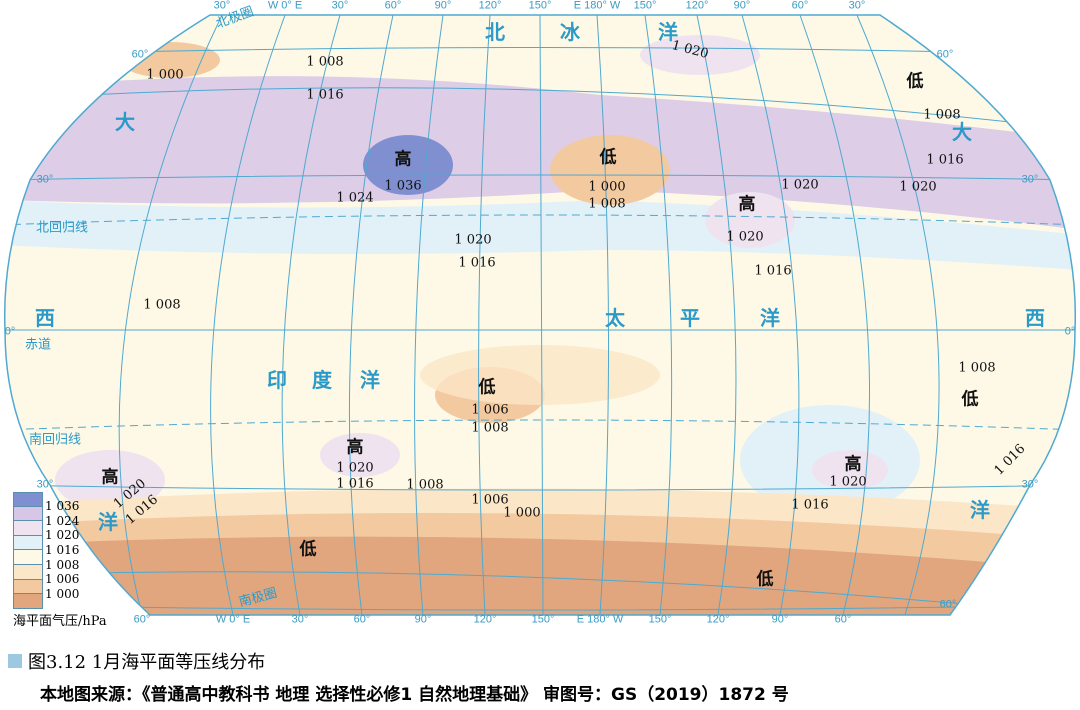 The image size is (1080, 710). What do you see at coordinates (60, 621) in the screenshot?
I see `legend-title: 海平面气压/hPa` at bounding box center [60, 621].